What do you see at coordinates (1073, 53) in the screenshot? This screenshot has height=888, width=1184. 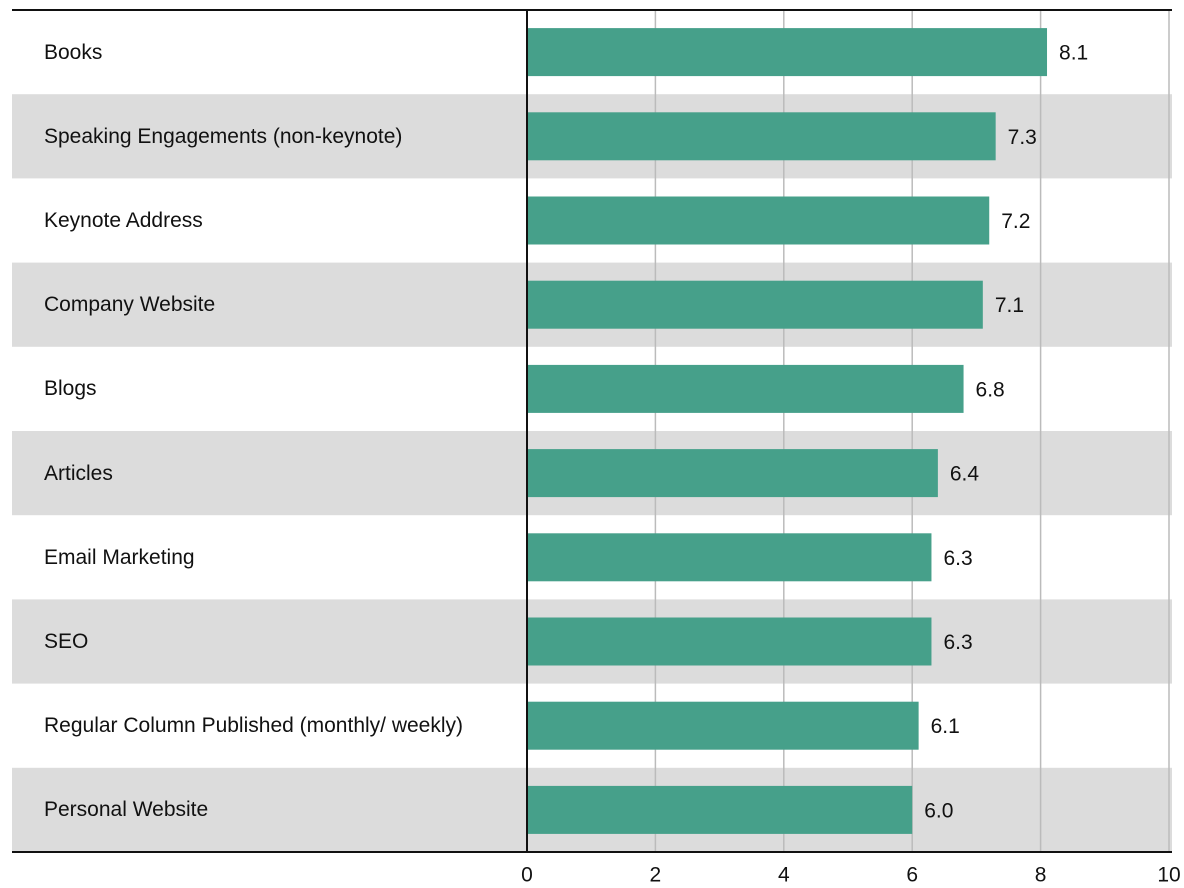 I see `value-label: 8.1` at bounding box center [1073, 53].